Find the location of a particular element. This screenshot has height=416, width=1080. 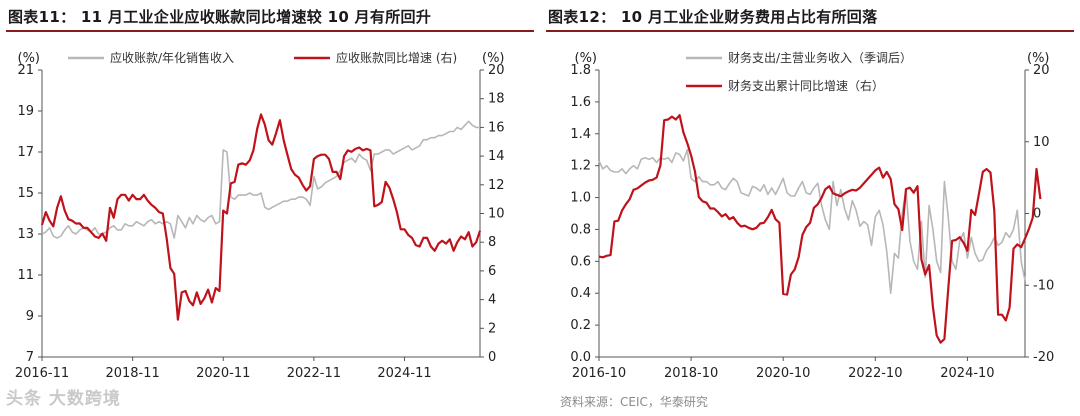

legend-label-1: 财务支出/主营业务收入（季调后） is located at coordinates (820, 57).